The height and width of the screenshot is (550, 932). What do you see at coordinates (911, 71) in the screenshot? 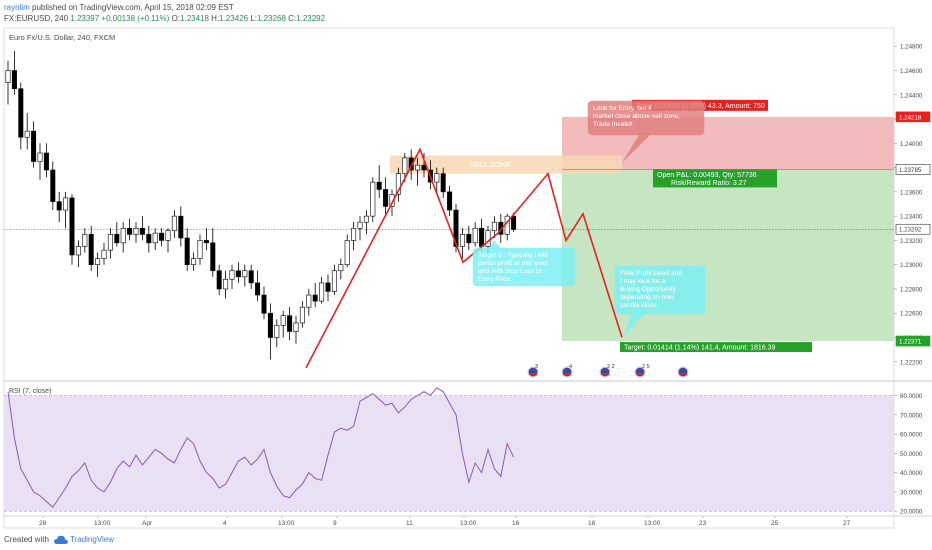
I see `price-tick-label: 1.24600` at bounding box center [911, 71].